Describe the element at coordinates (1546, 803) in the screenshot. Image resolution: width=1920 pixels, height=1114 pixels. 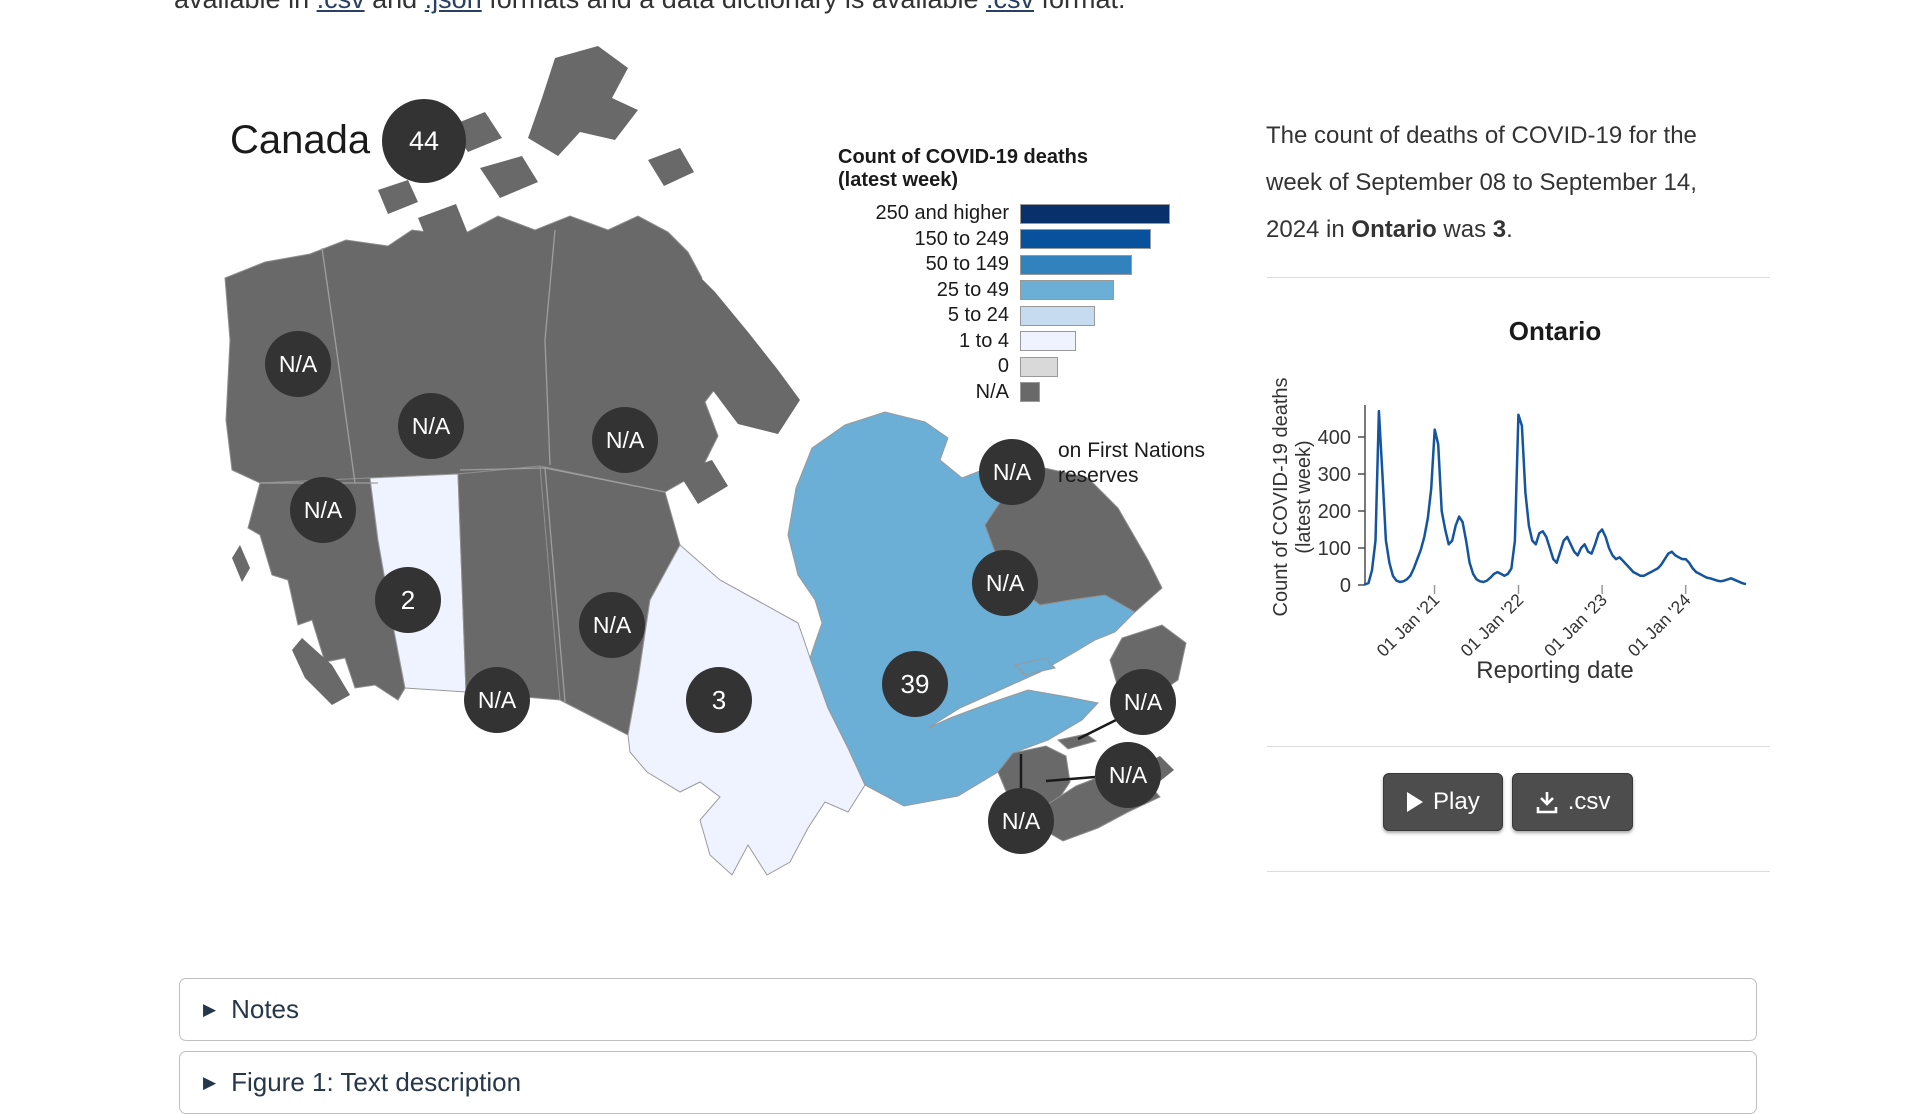
I see `download-icon` at that location.